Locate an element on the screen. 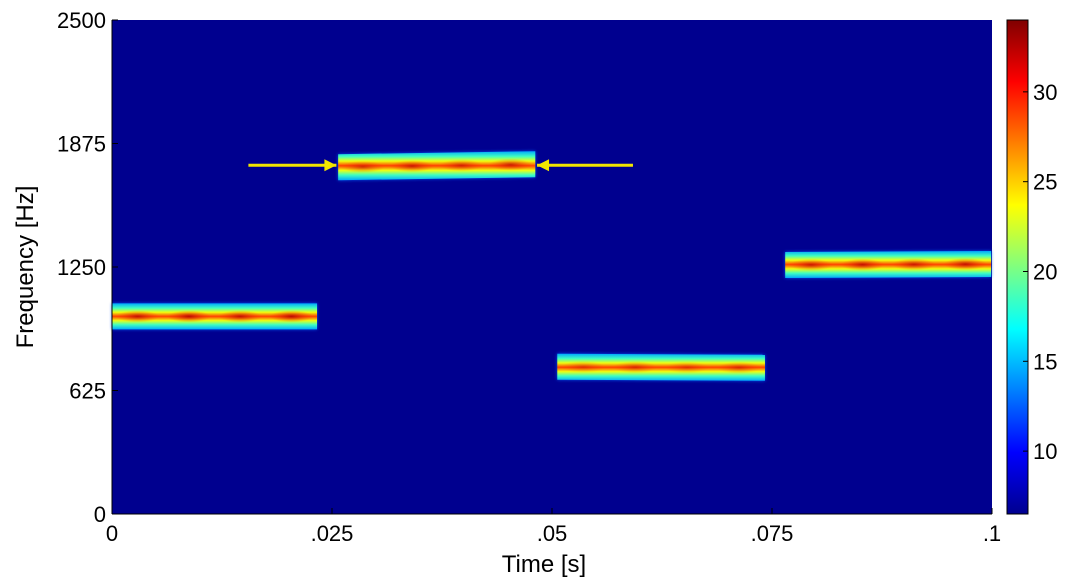 Image resolution: width=1069 pixels, height=581 pixels. colorbar-tick-label: 30 is located at coordinates (1045, 92).